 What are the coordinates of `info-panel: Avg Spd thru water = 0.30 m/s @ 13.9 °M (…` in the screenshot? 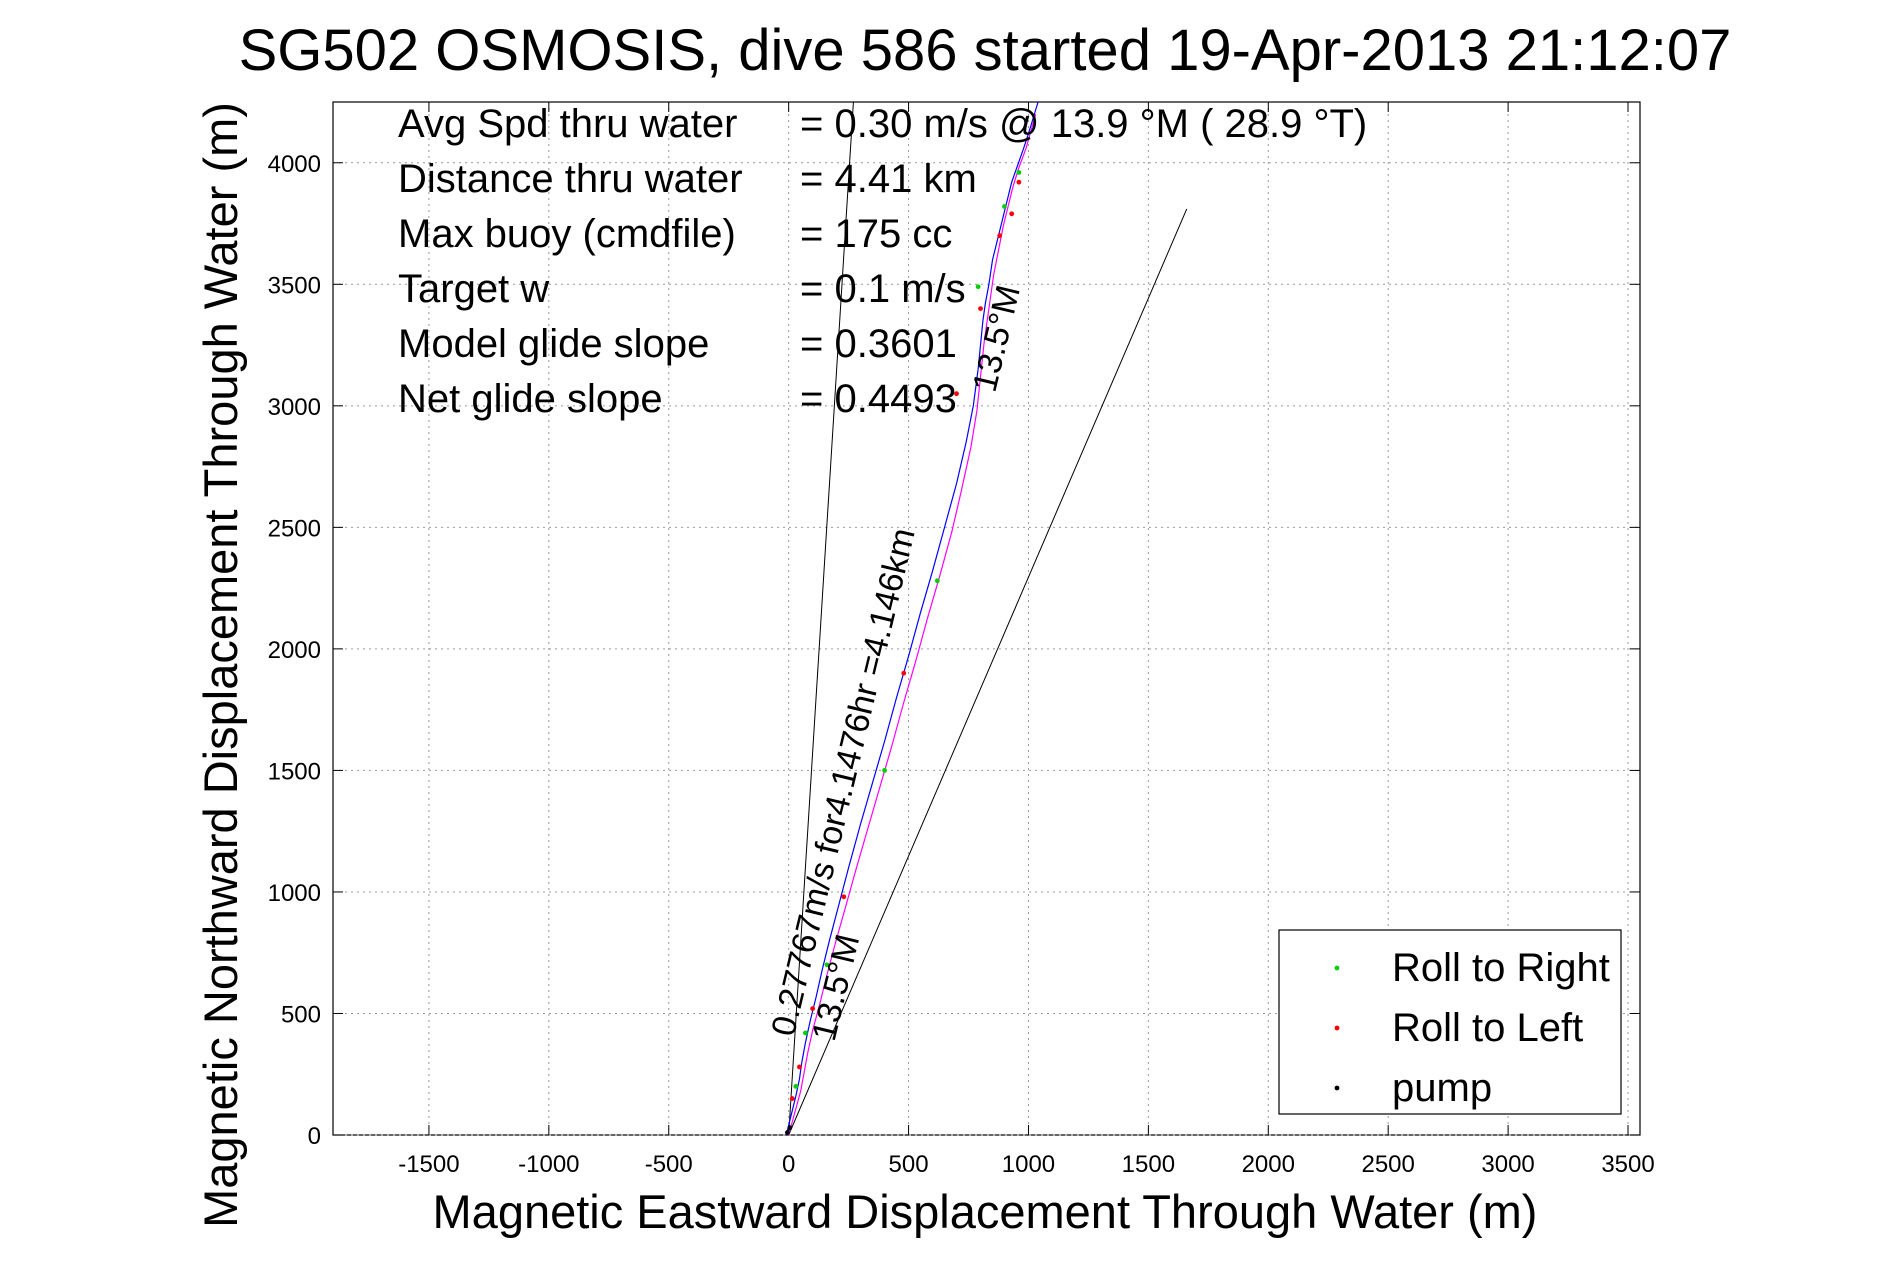 It's located at (882, 261).